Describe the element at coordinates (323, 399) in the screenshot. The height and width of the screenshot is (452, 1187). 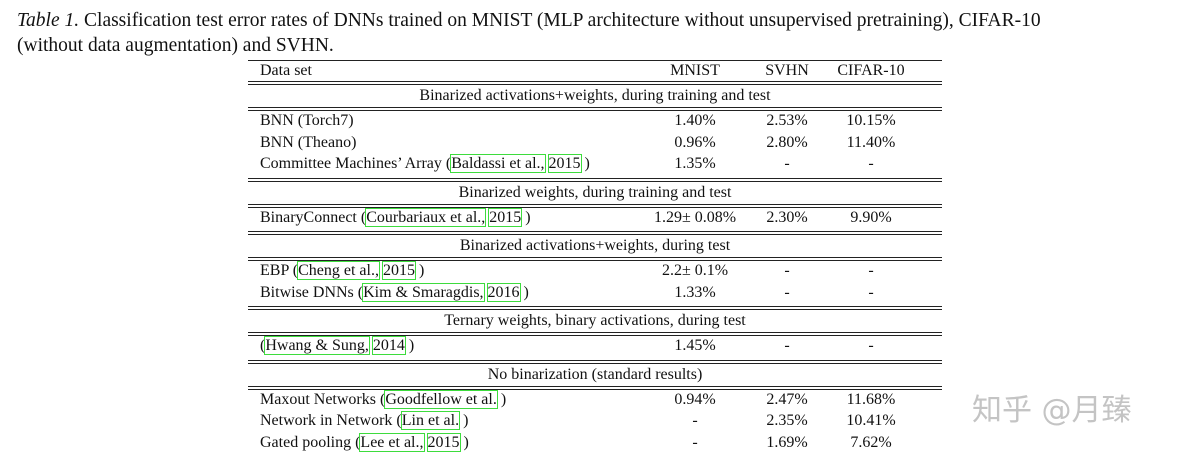
I see `method-text: Maxout Networks (` at that location.